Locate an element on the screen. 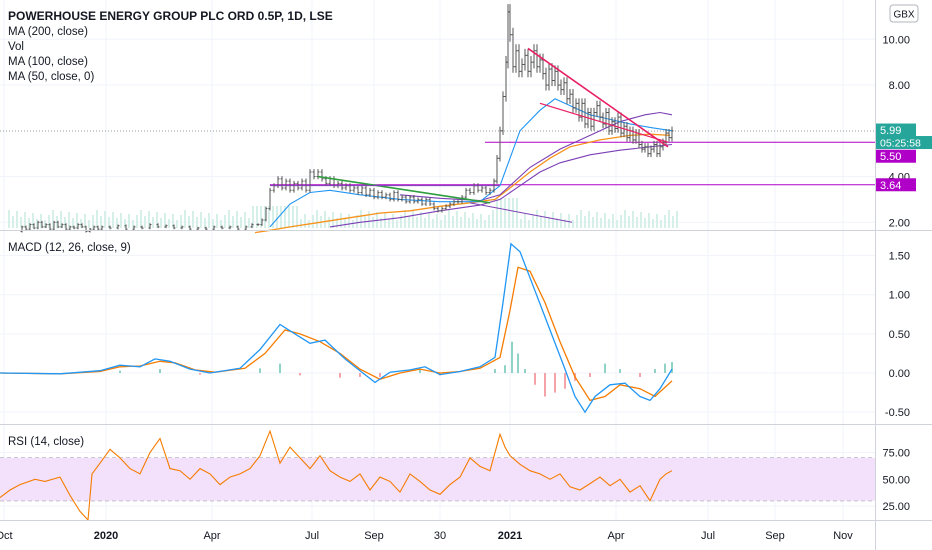 The image size is (932, 550). trendline-green is located at coordinates (404, 189).